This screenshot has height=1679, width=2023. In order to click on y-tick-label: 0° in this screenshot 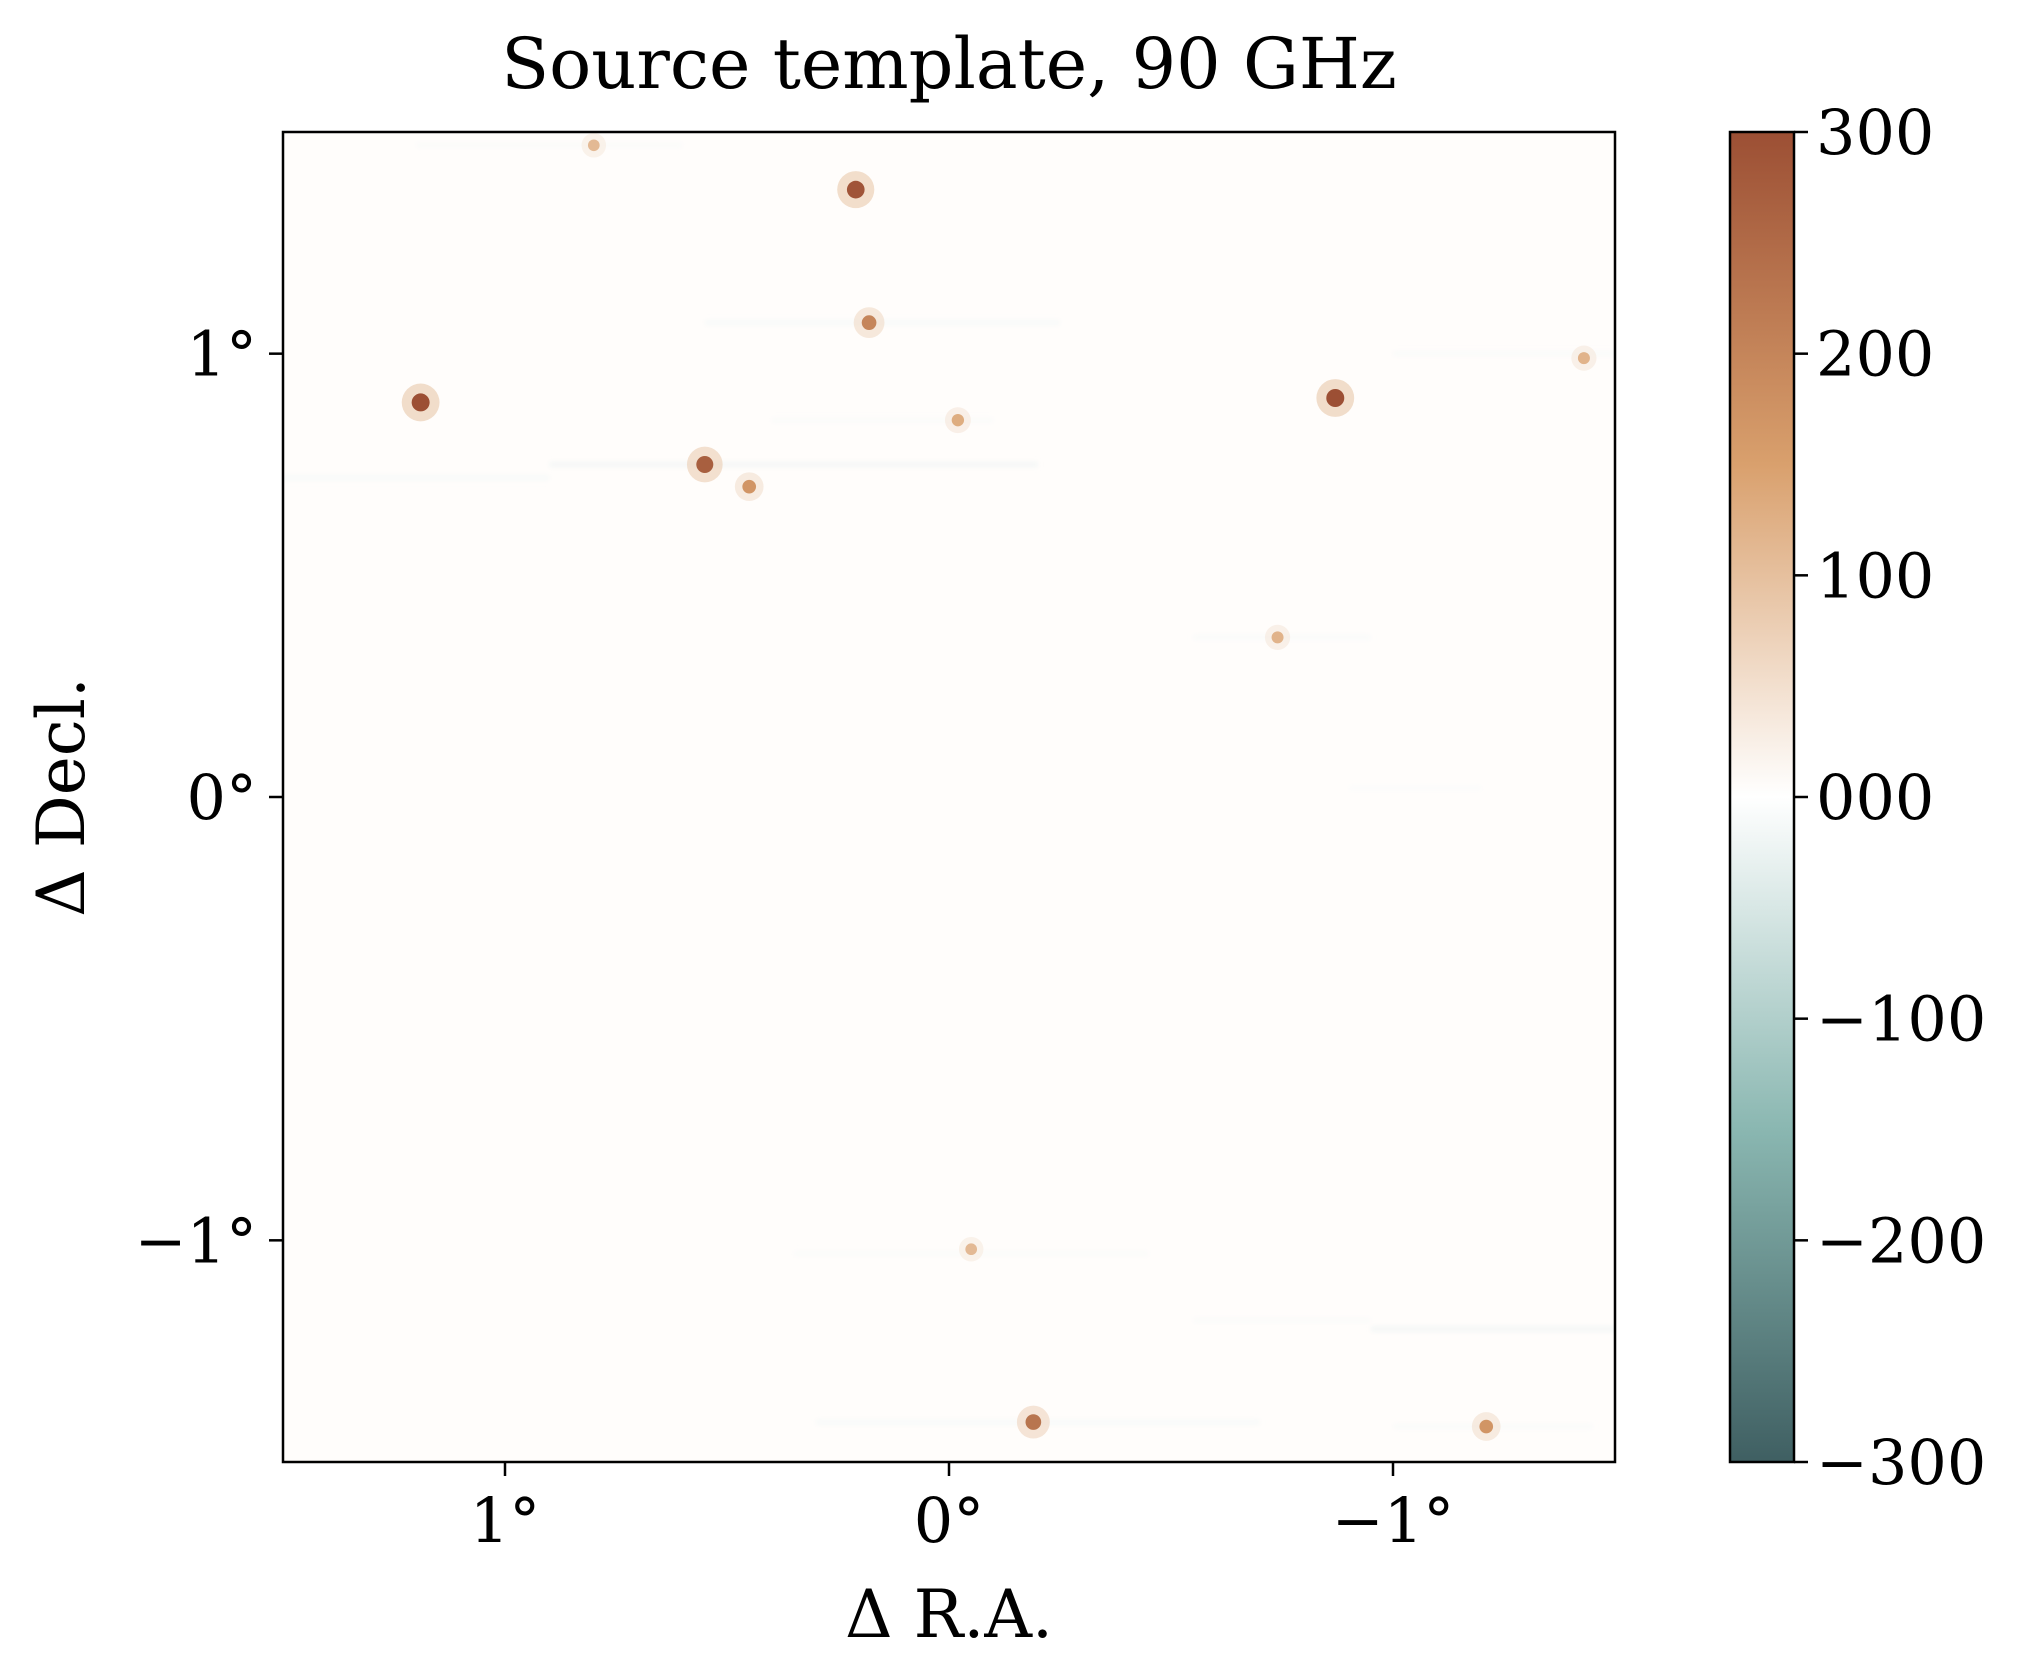, I will do `click(222, 797)`.